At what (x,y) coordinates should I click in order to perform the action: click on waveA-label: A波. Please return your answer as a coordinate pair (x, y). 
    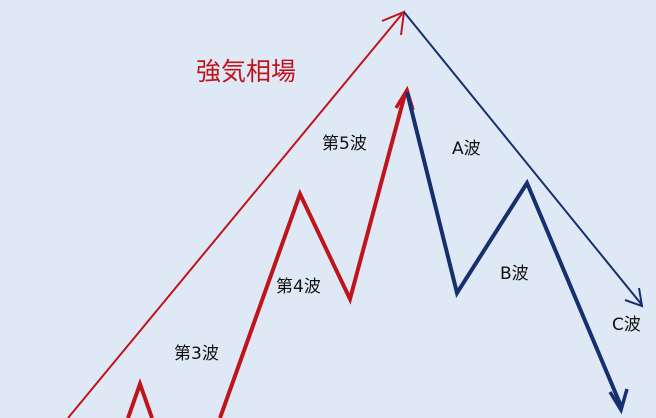
    Looking at the image, I should click on (466, 149).